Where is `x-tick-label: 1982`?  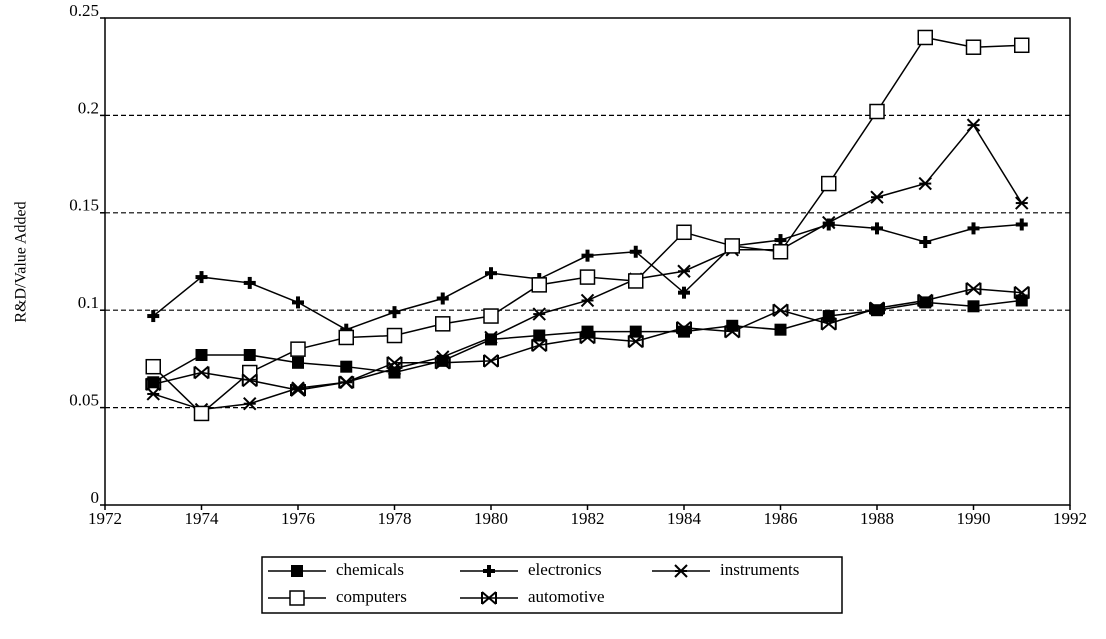
x-tick-label: 1982 is located at coordinates (588, 518).